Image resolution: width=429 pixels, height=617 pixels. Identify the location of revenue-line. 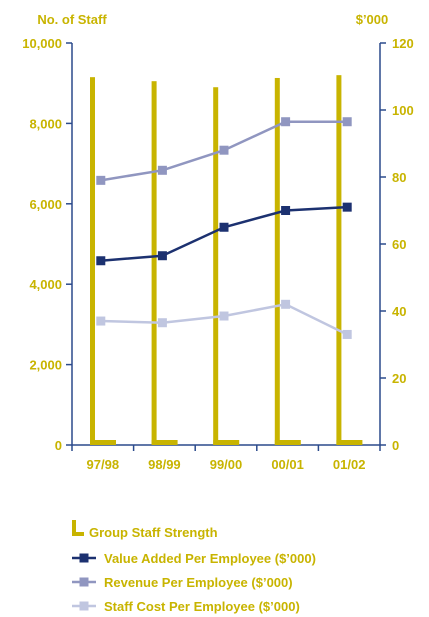
(224, 151).